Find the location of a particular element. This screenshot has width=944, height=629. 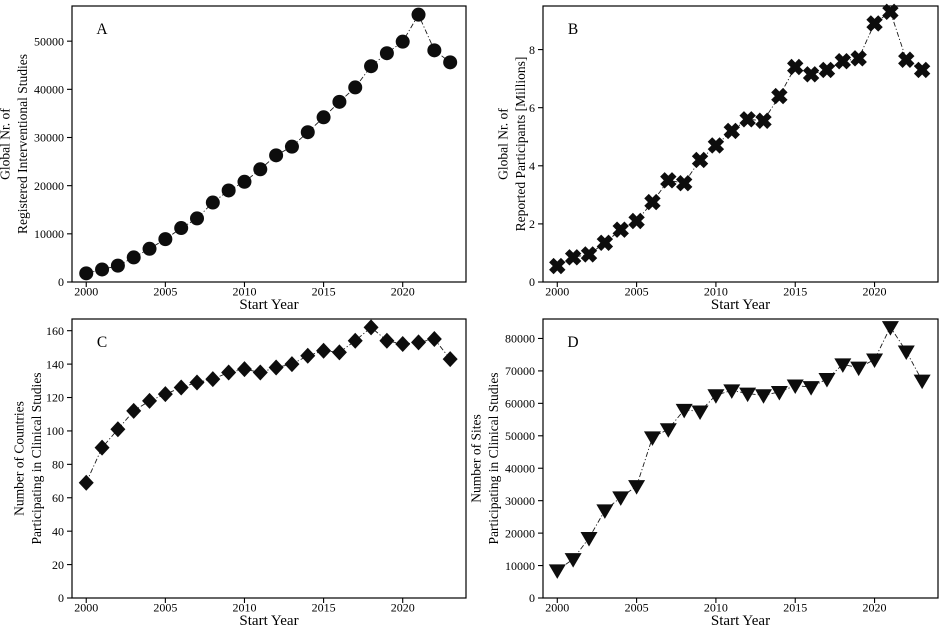

data-series-line is located at coordinates (268, 404).